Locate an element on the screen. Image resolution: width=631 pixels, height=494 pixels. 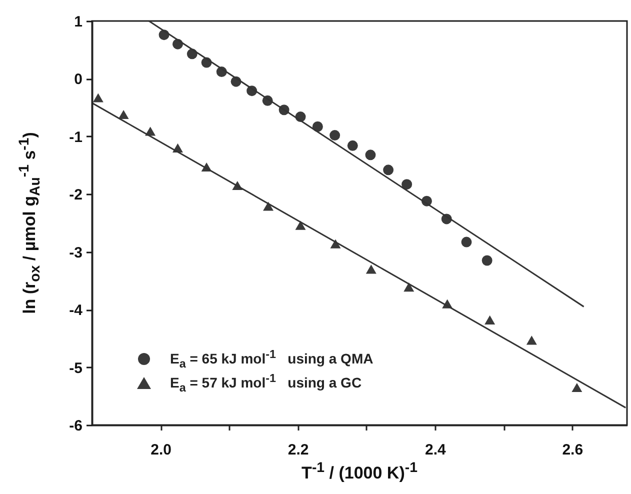
y-tick-label: -3 is located at coordinates (75, 253).